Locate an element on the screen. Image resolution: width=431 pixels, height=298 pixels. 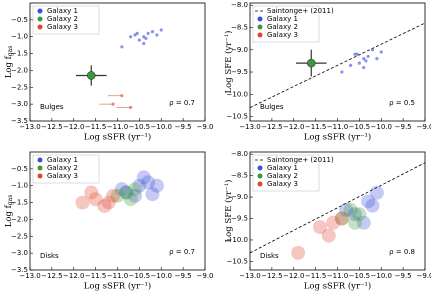
y-axis-label-main: Log SFE (yr⁻¹) is located at coordinates (228, 211).